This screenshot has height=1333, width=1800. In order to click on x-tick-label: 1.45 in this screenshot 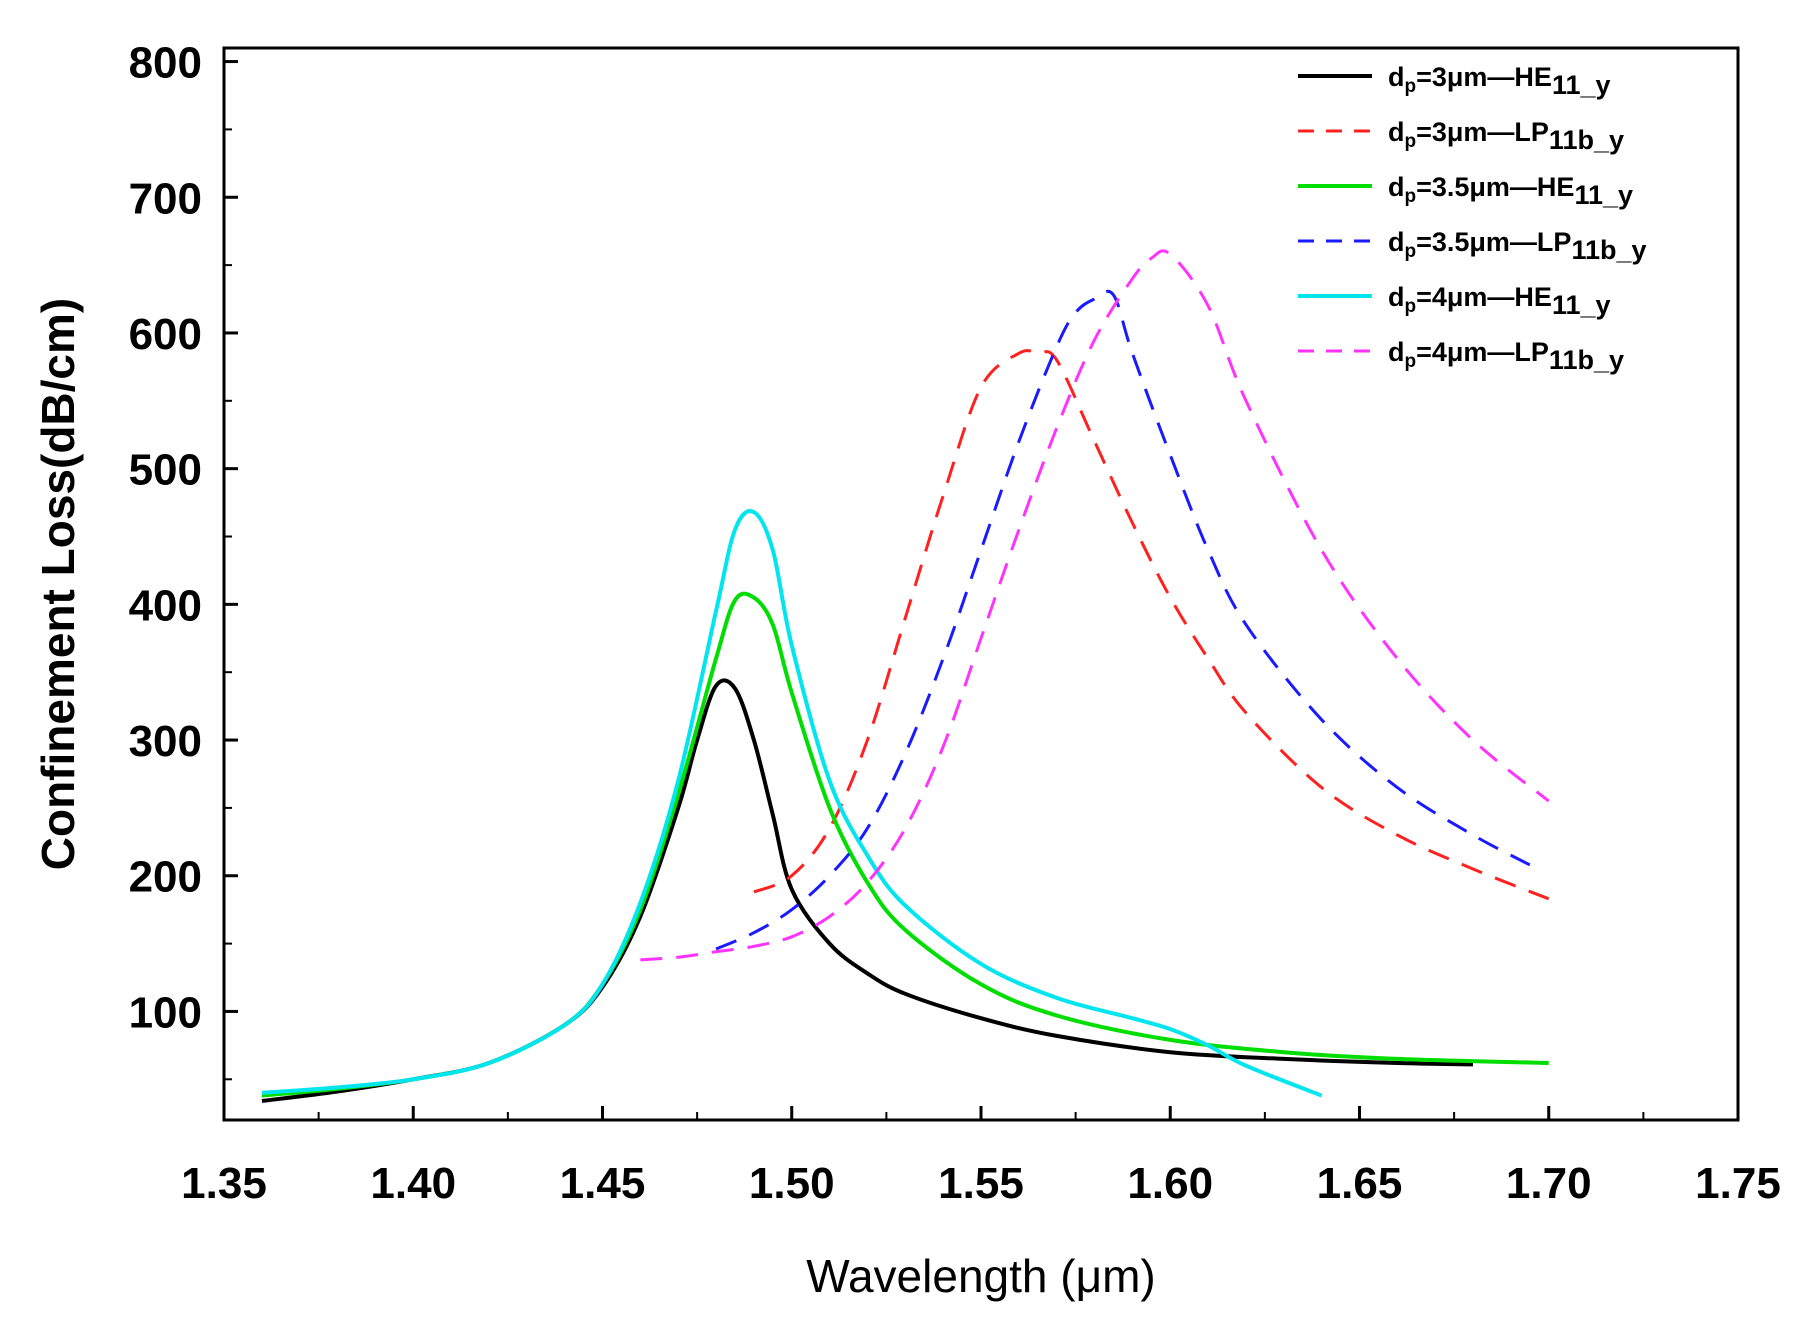, I will do `click(603, 1183)`.